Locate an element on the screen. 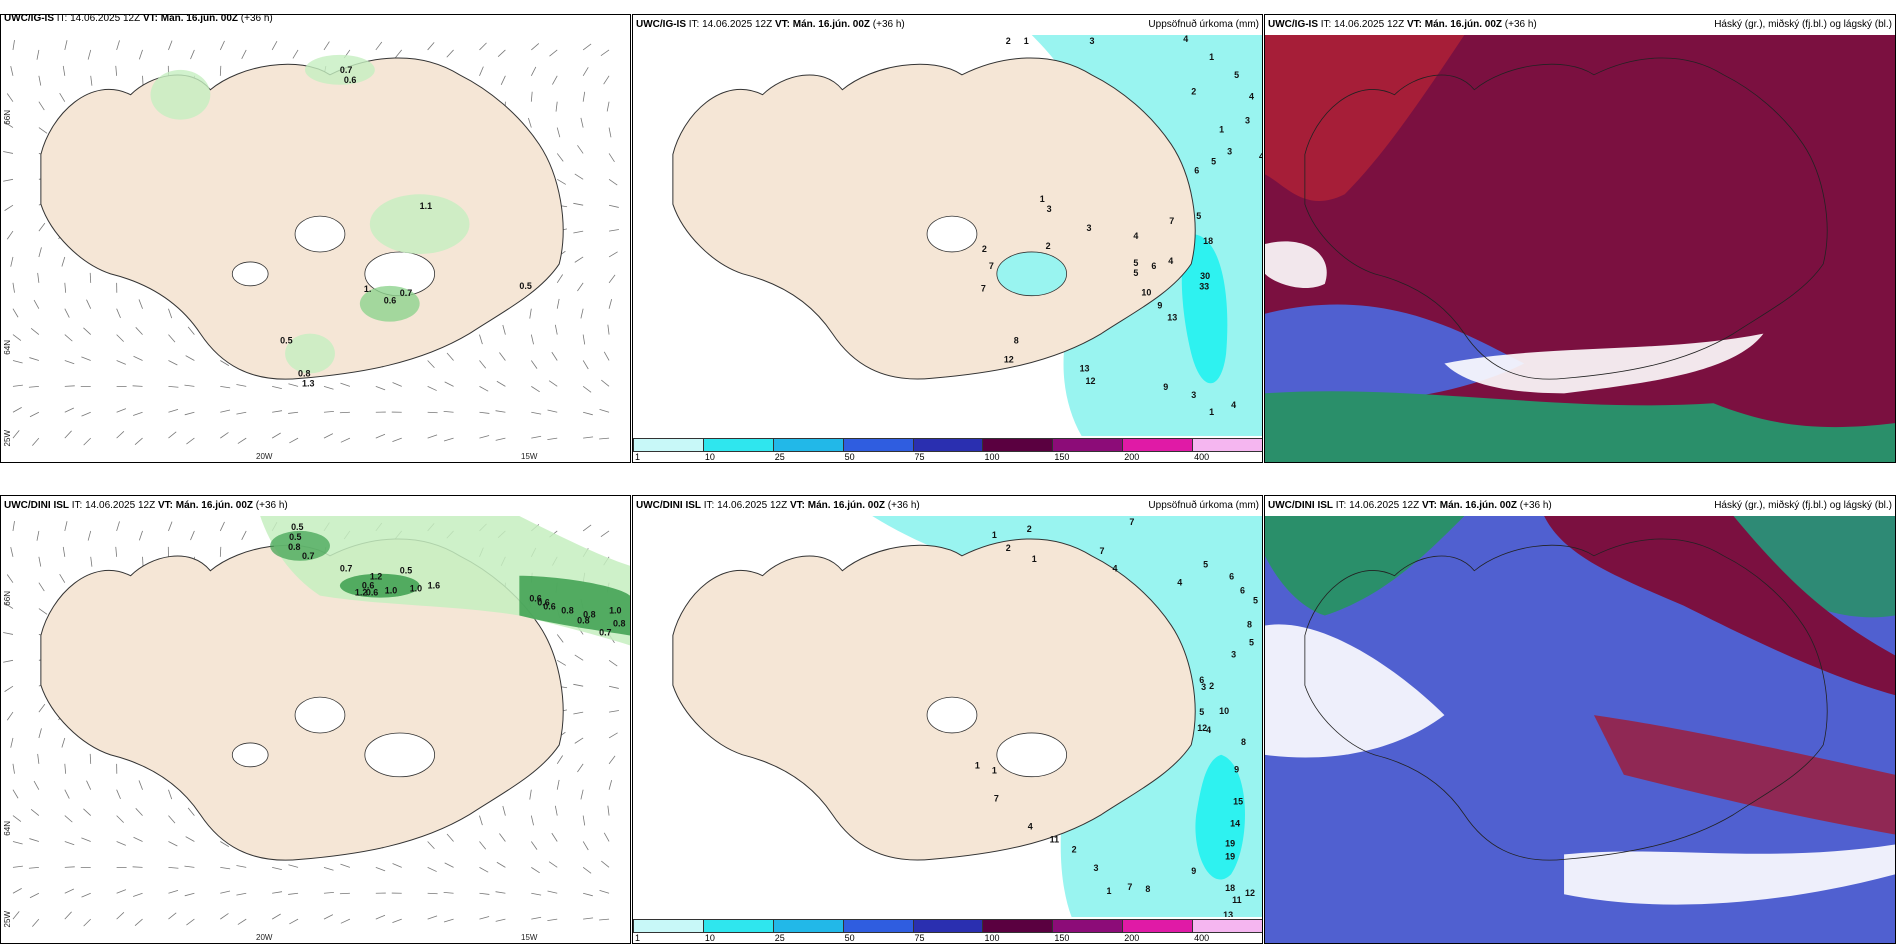 This screenshot has width=1900, height=950. rain-band-heavy is located at coordinates (300, 545).